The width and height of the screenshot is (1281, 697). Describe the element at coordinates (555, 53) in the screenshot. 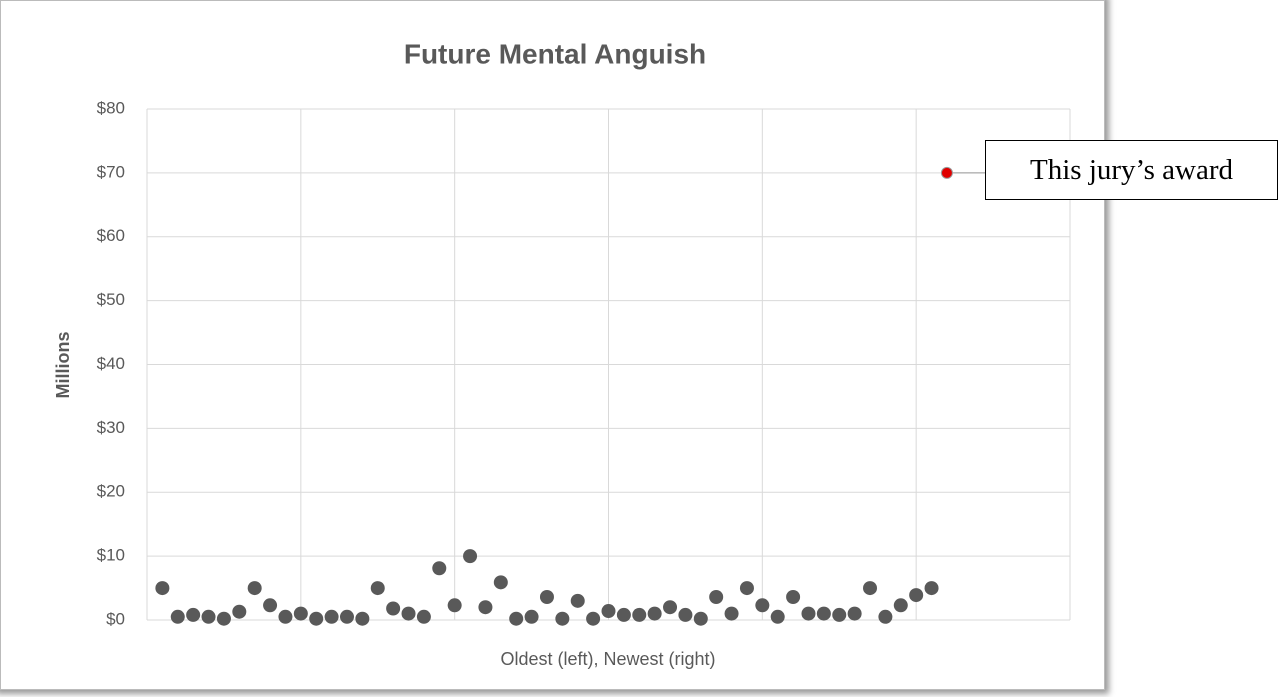

I see `chart-title: Future Mental Anguish` at that location.